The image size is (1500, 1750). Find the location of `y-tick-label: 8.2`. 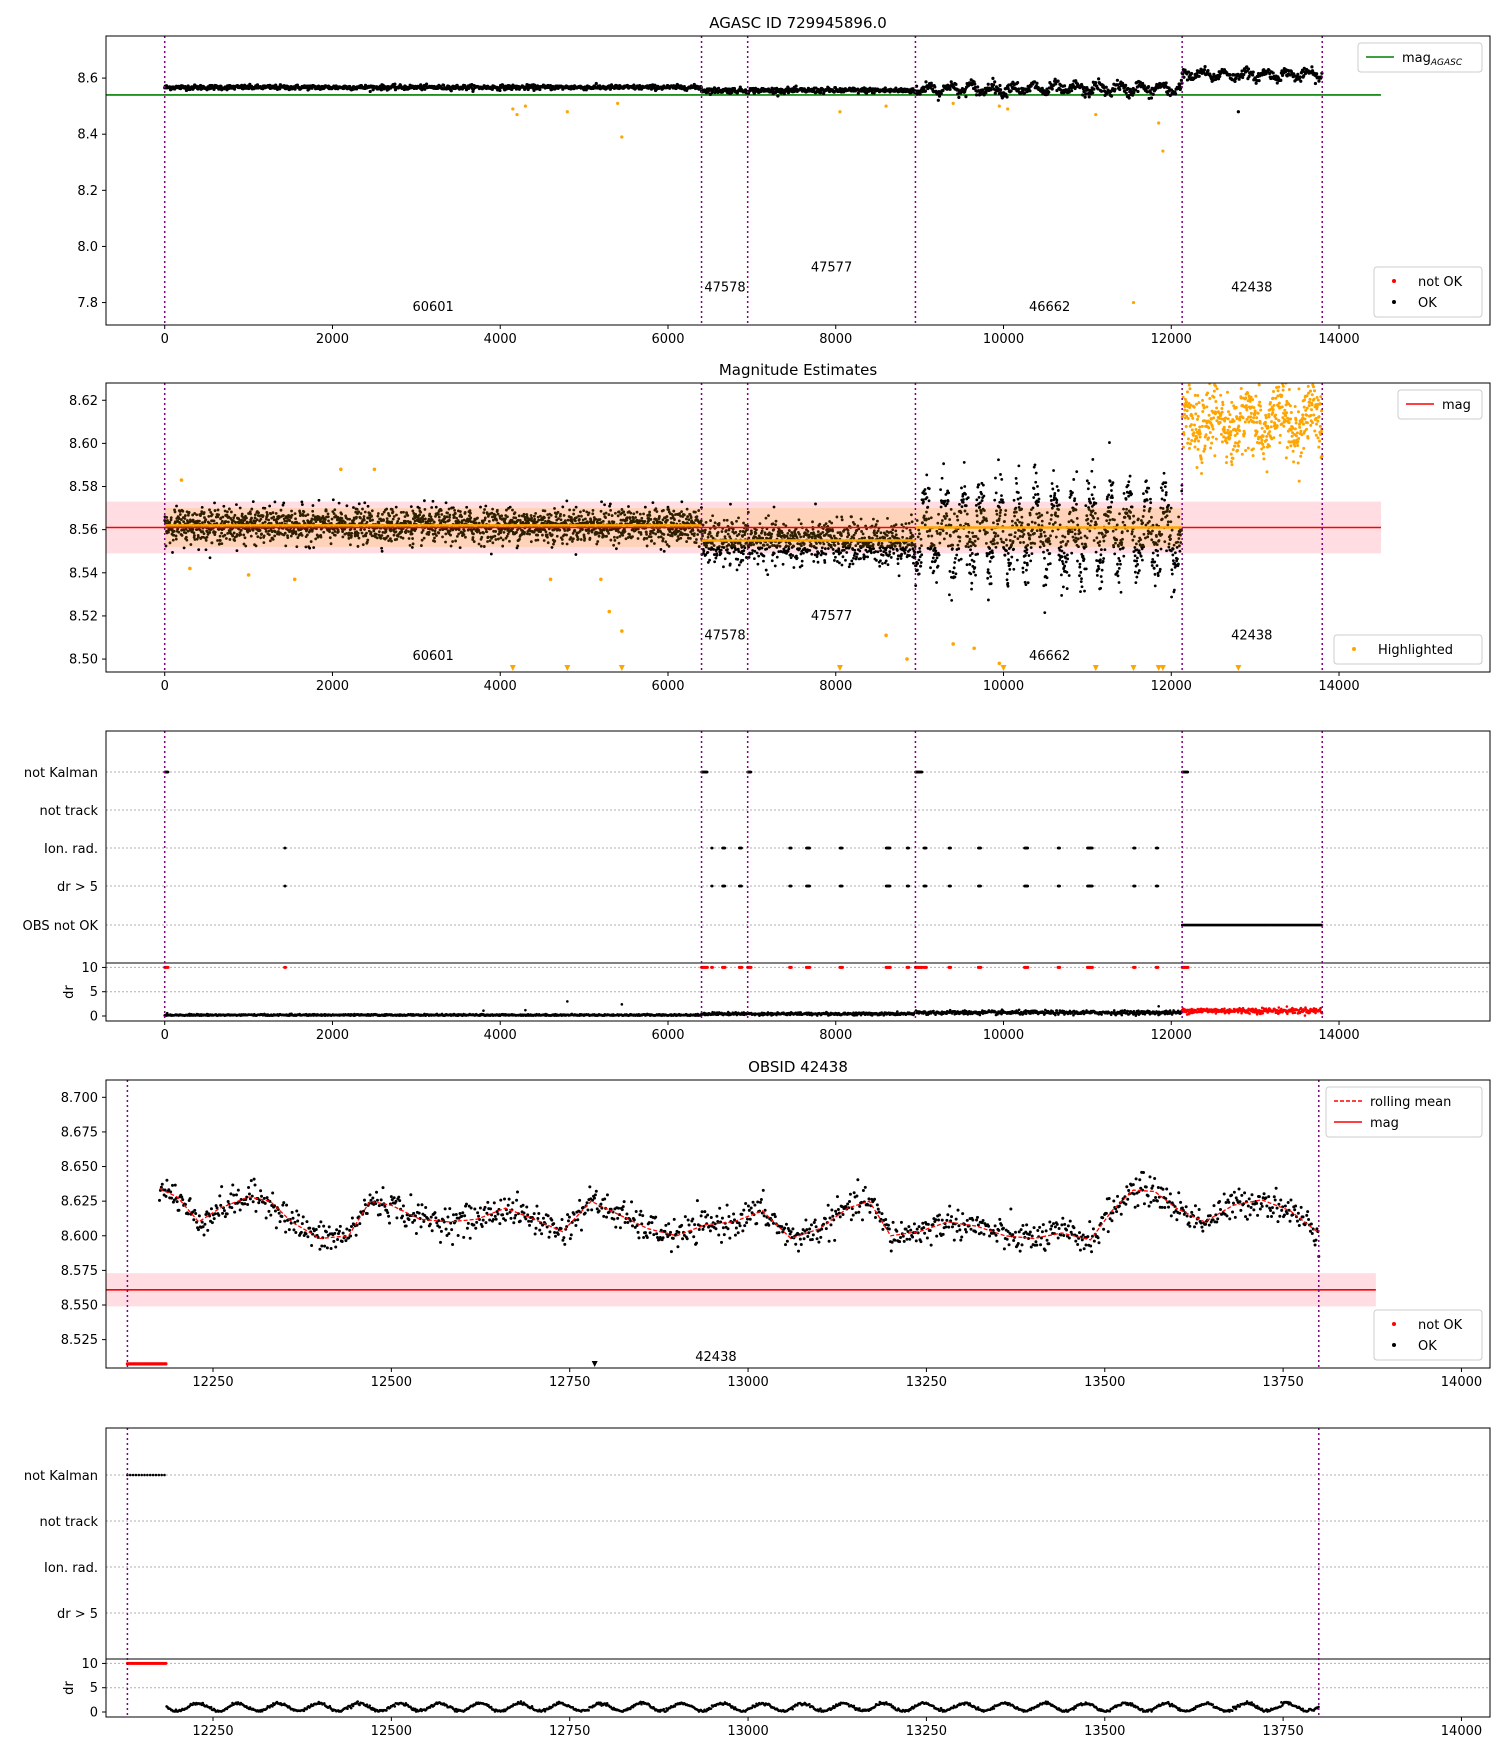

y-tick-label: 8.2 is located at coordinates (87, 191).